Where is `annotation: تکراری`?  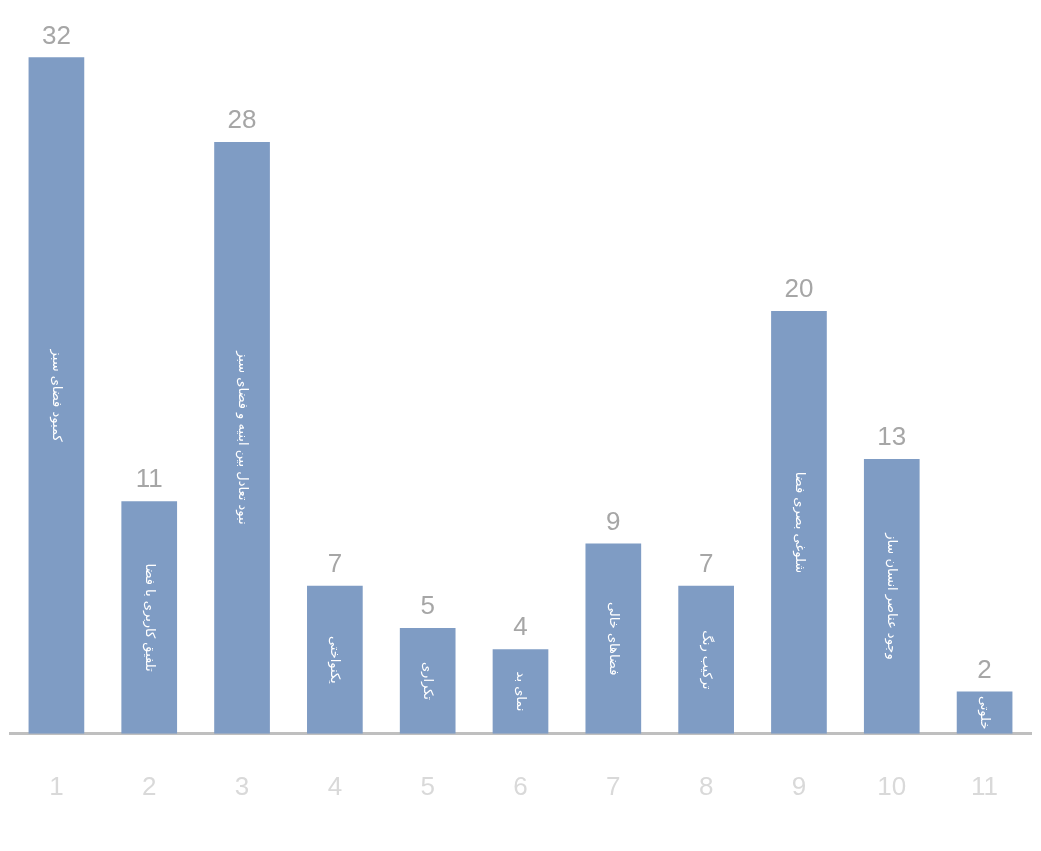
annotation: تکراری is located at coordinates (428, 681).